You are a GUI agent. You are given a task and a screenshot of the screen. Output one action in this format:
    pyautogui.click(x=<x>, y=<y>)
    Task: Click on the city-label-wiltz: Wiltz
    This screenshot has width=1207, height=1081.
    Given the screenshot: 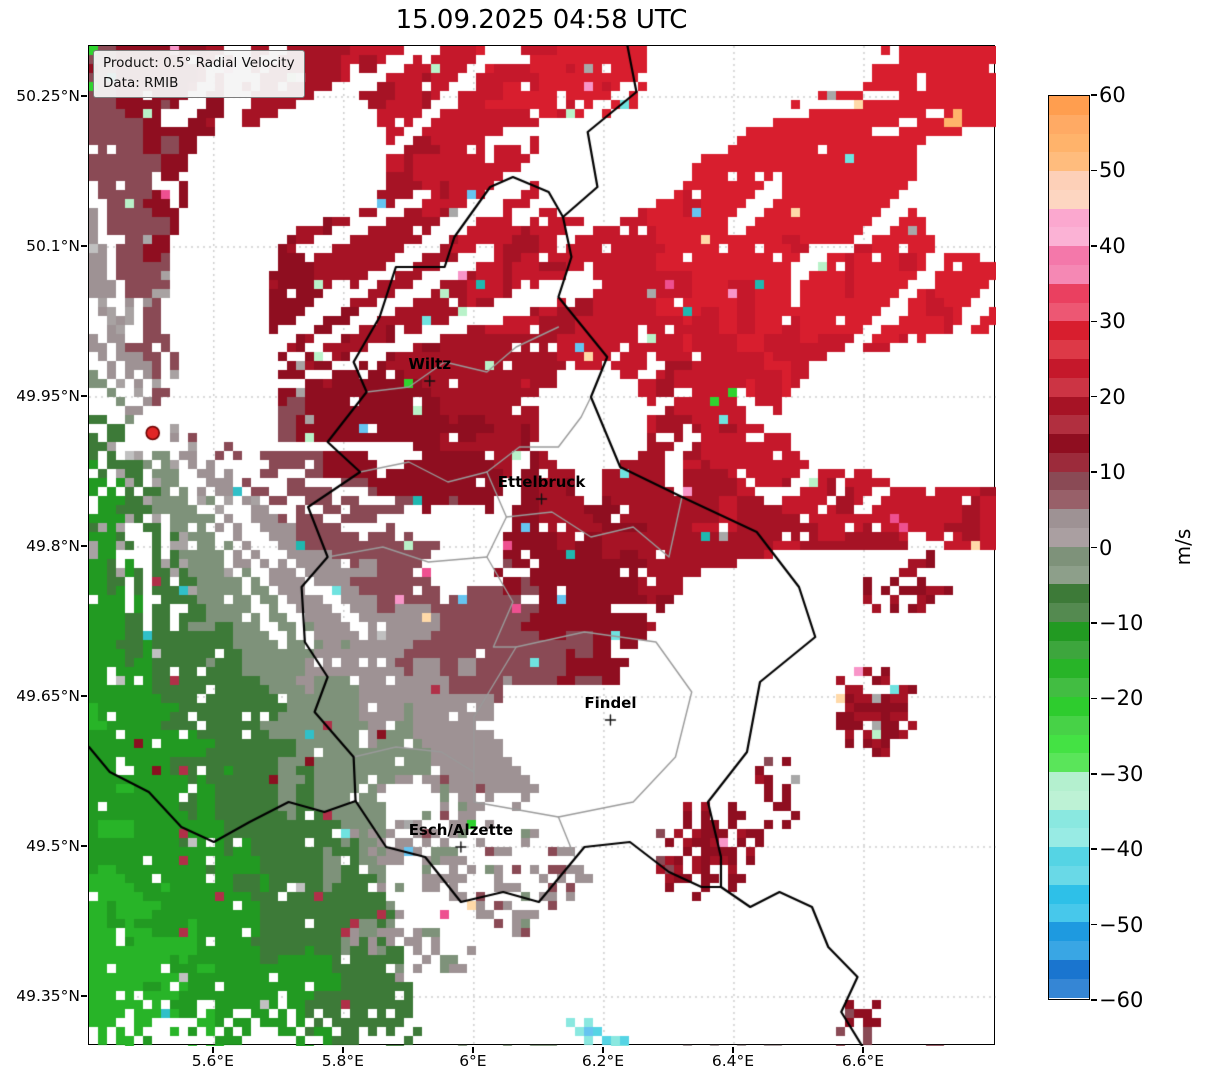 What is the action you would take?
    pyautogui.click(x=430, y=364)
    